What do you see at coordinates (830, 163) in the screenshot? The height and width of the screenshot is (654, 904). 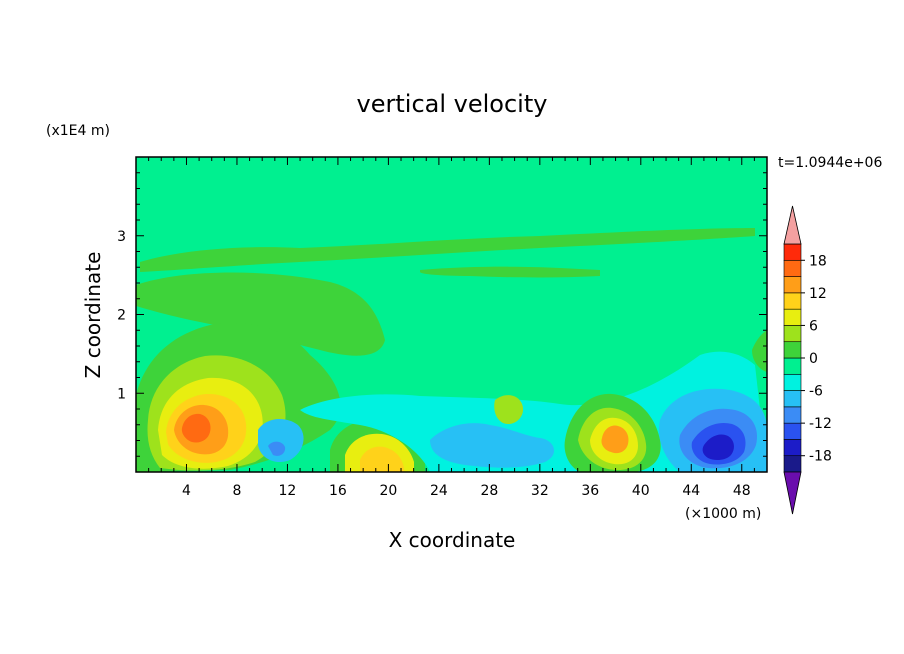 I see `time-label: t=1.0944e+06` at bounding box center [830, 163].